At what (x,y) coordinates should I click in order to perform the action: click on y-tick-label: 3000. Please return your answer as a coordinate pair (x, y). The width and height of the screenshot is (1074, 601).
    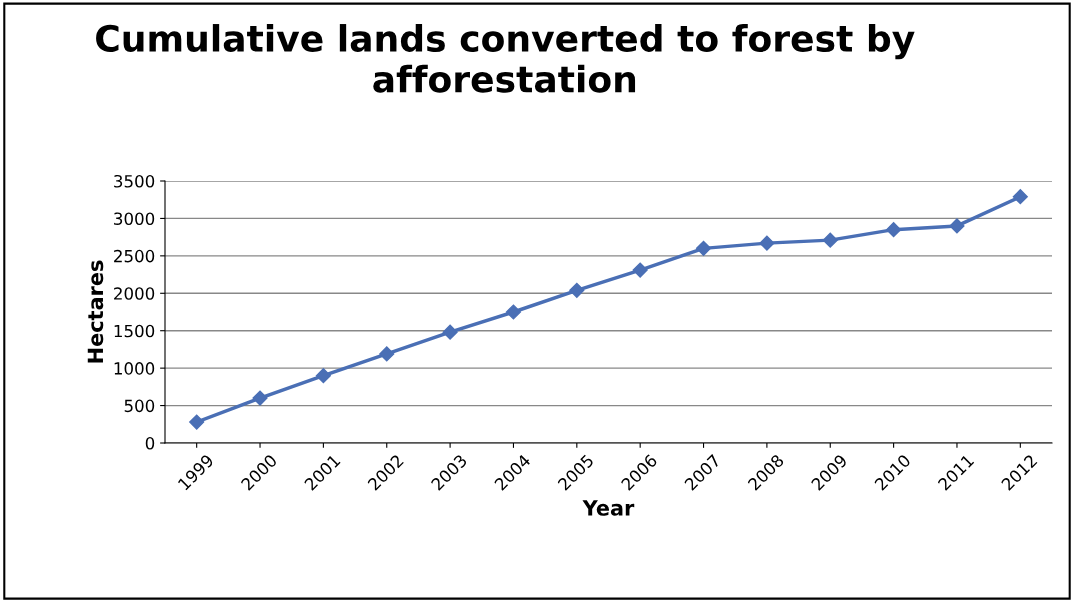
    Looking at the image, I should click on (134, 218).